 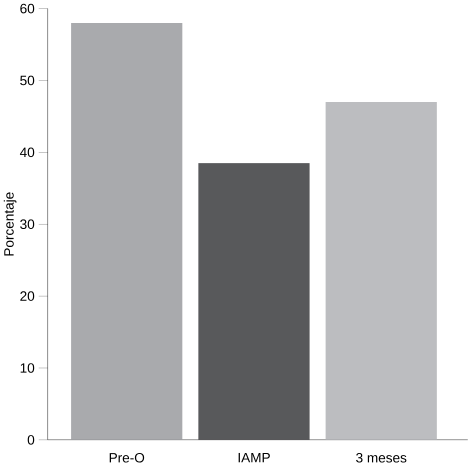 What do you see at coordinates (254, 457) in the screenshot?
I see `x-tick-label: IAMP` at bounding box center [254, 457].